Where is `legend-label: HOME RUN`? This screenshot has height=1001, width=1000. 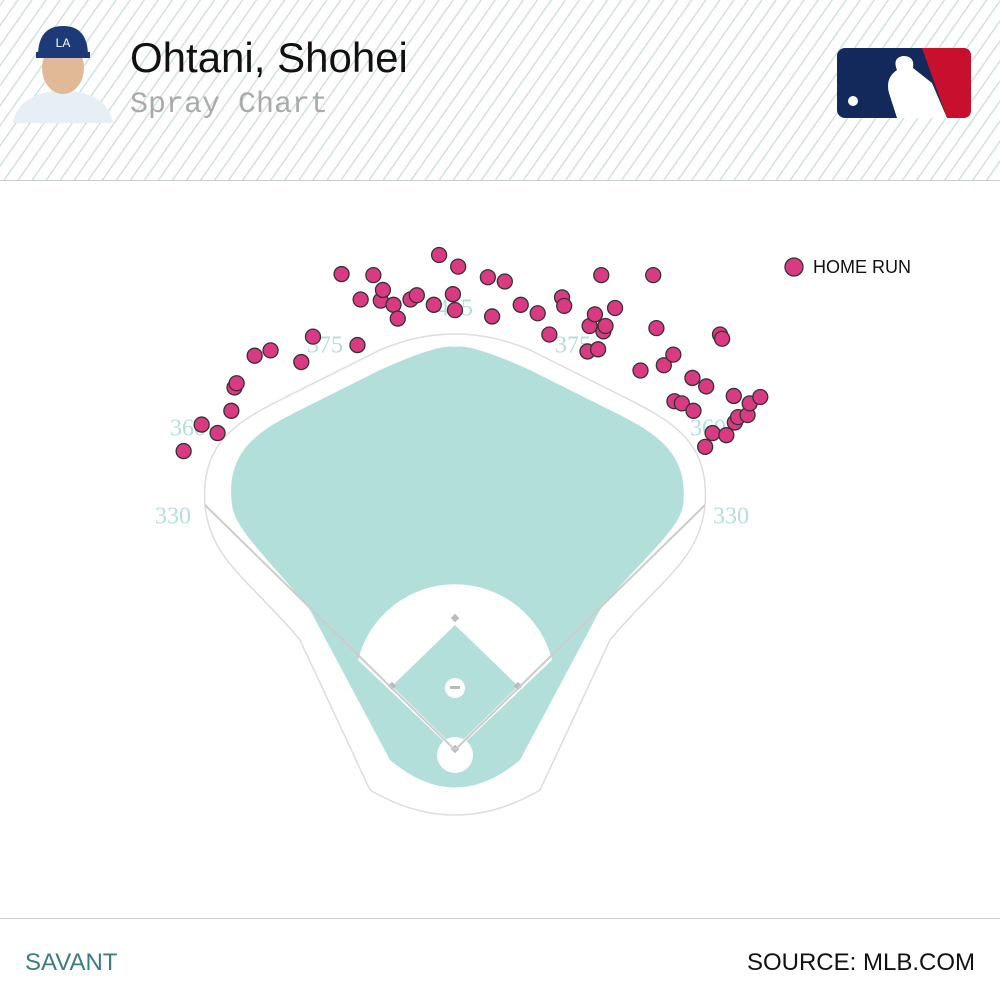
legend-label: HOME RUN is located at coordinates (862, 267).